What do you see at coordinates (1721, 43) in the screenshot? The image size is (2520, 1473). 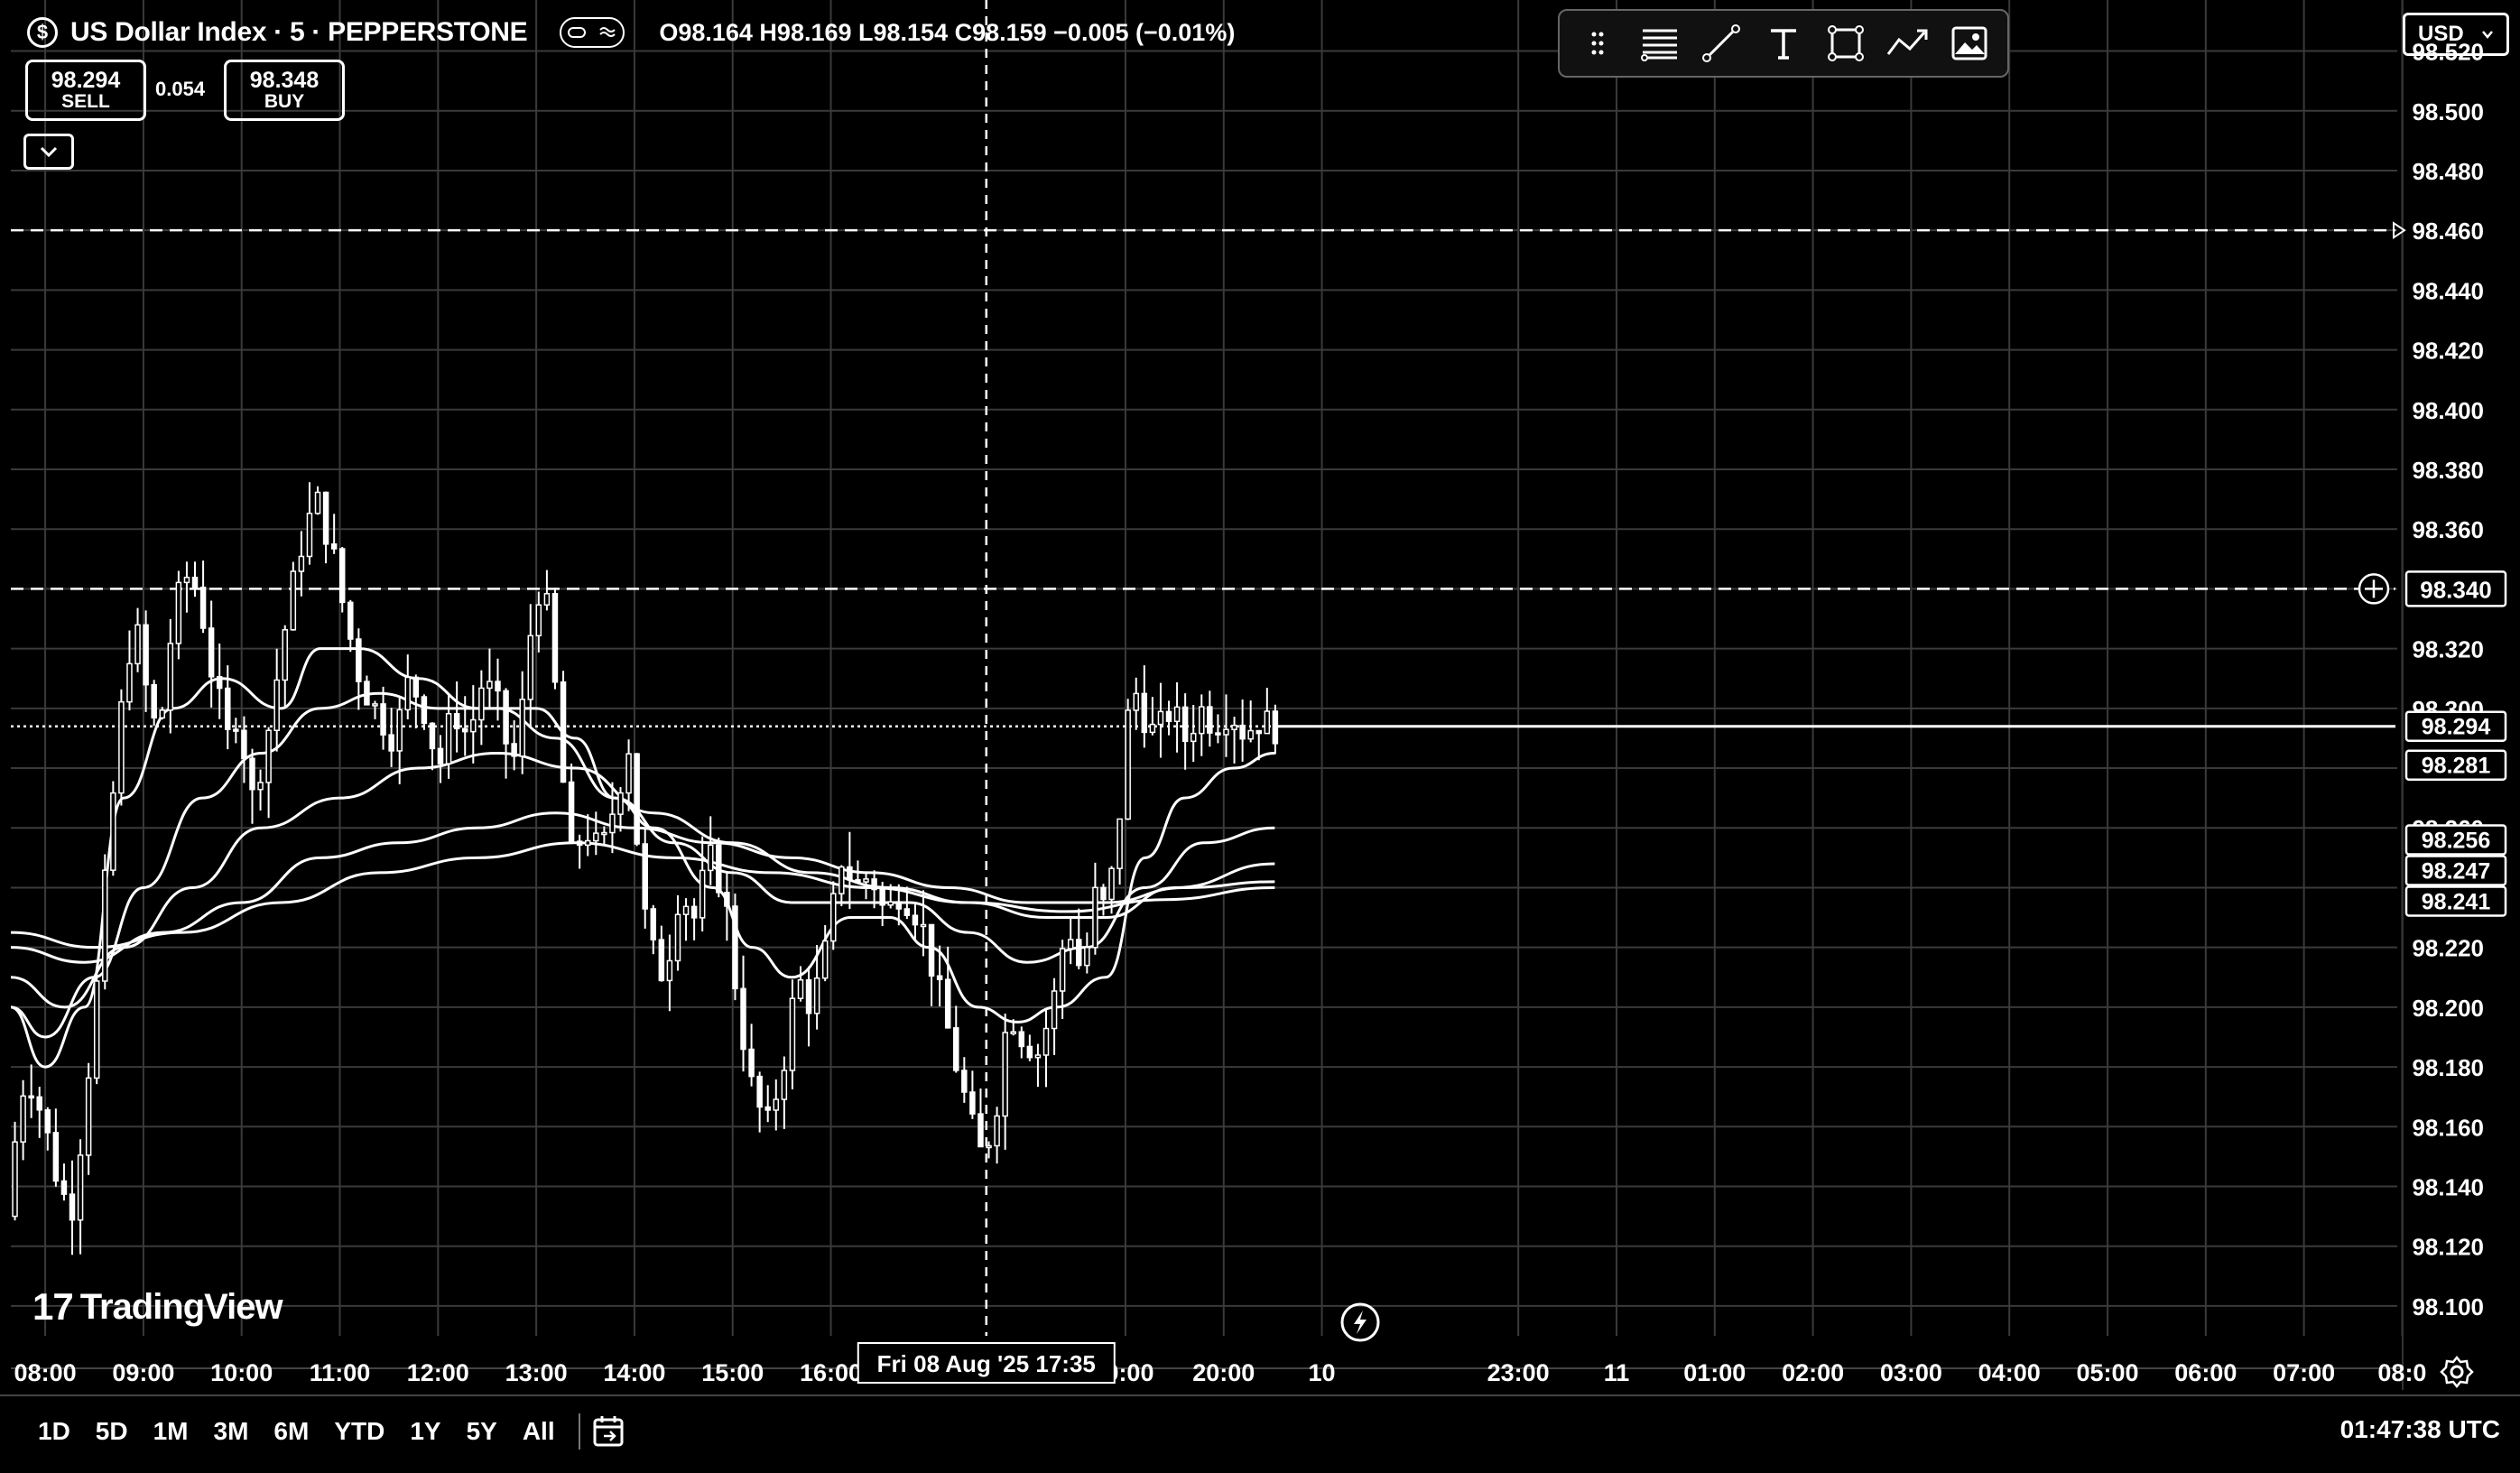 I see `trend-line-icon` at bounding box center [1721, 43].